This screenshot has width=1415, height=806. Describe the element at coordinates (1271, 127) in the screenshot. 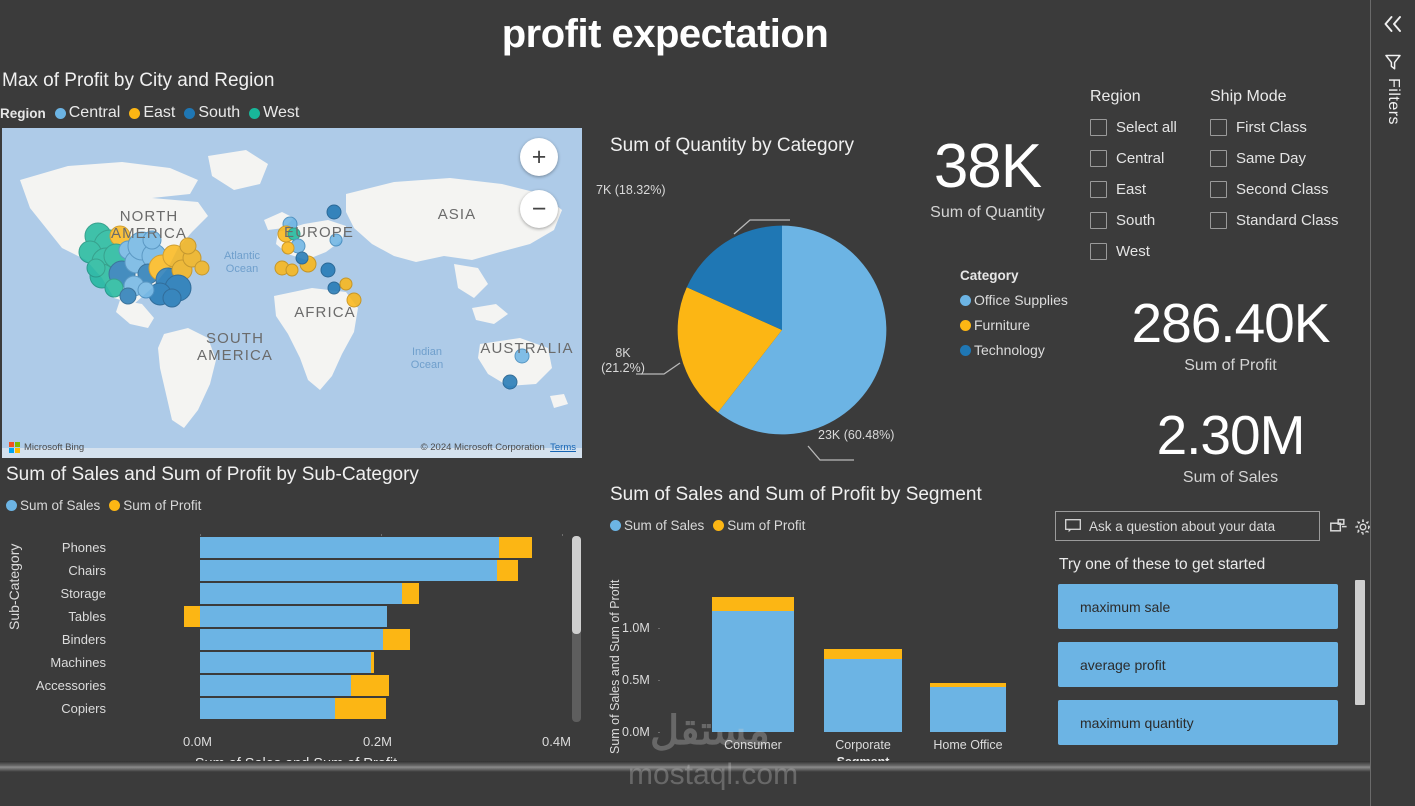

I see `slicer-item-label: First Class` at that location.